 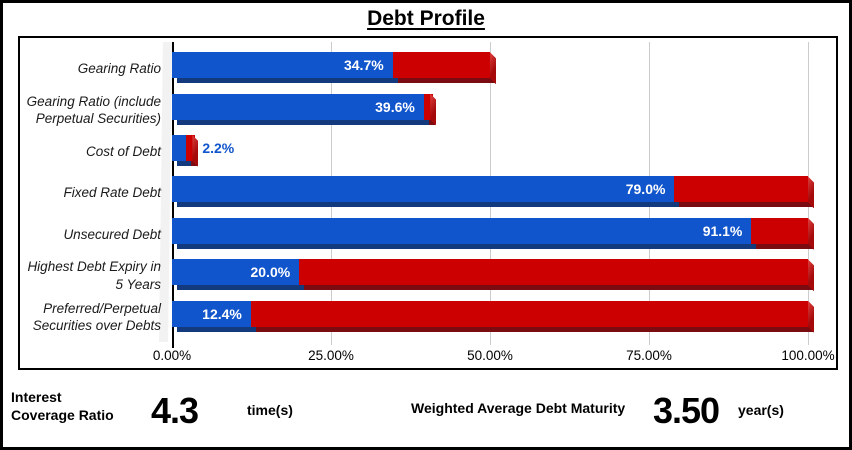 I want to click on category-label: Gearing Ratio, so click(x=119, y=68).